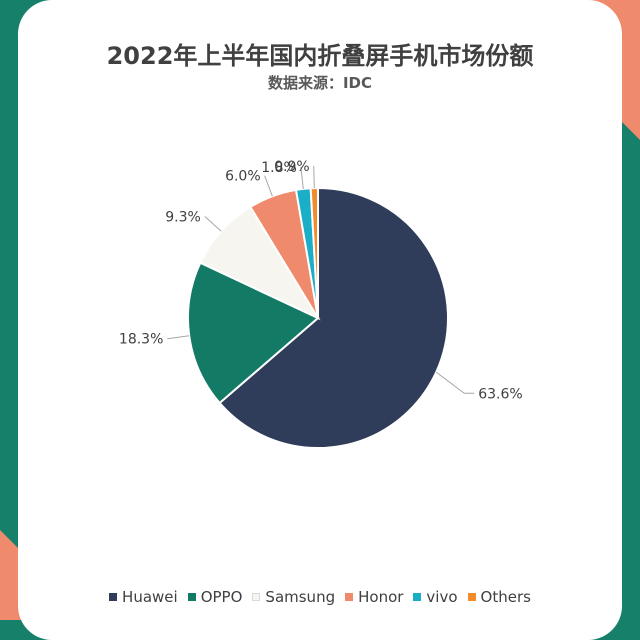 The height and width of the screenshot is (640, 640). I want to click on legend-item-huawei: Huawei, so click(143, 597).